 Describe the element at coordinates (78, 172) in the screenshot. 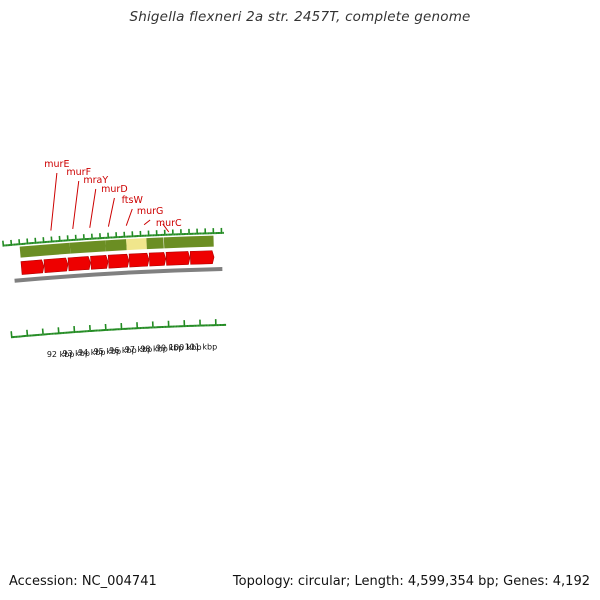

I see `gene-label: murF` at that location.